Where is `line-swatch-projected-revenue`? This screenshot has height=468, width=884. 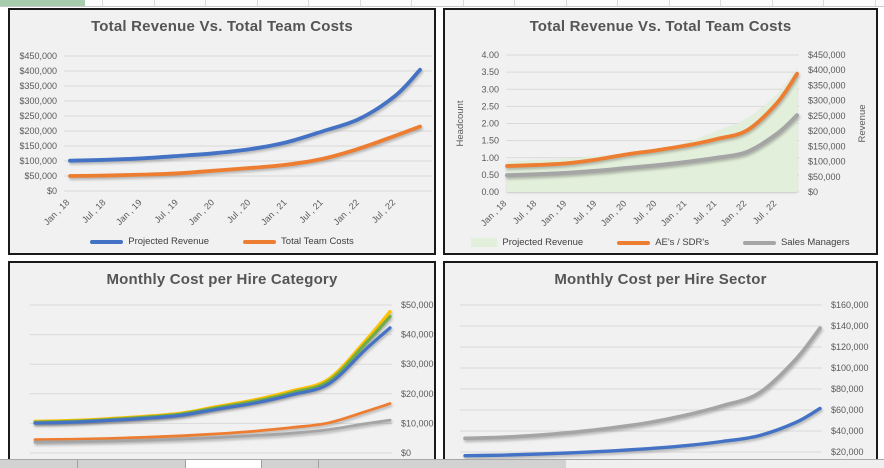
line-swatch-projected-revenue is located at coordinates (107, 241).